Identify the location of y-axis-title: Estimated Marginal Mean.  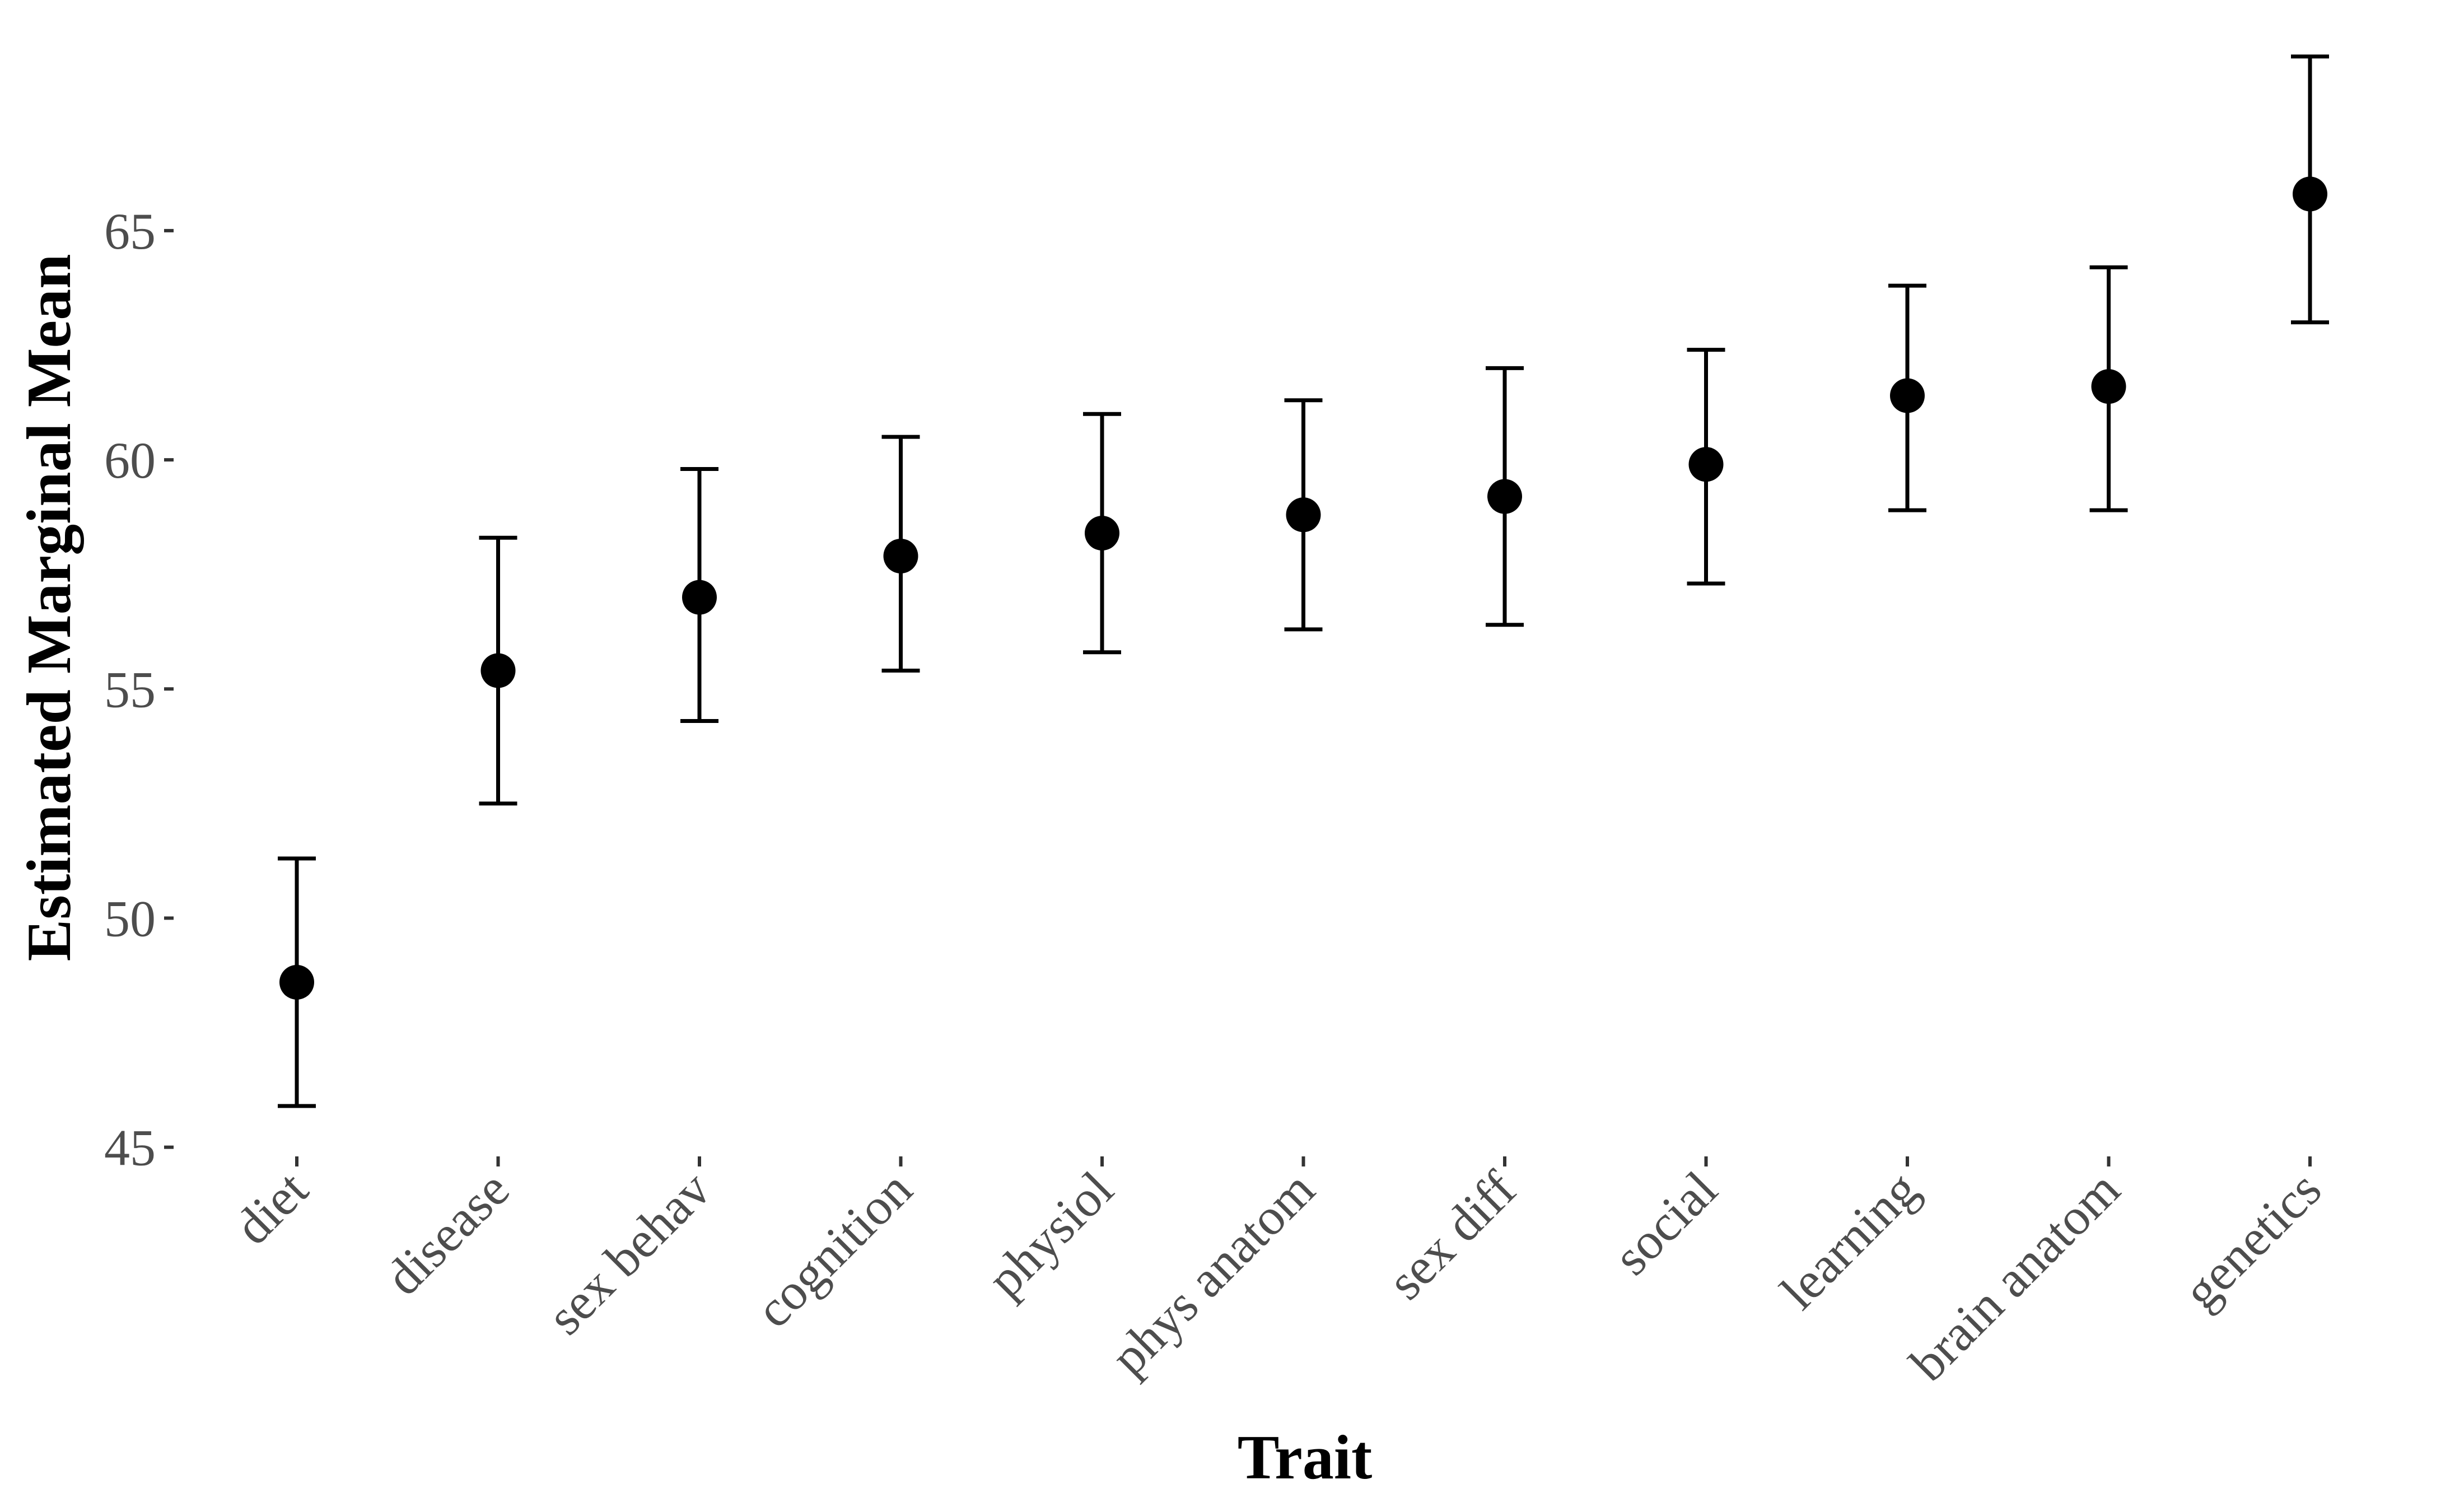
(50, 608).